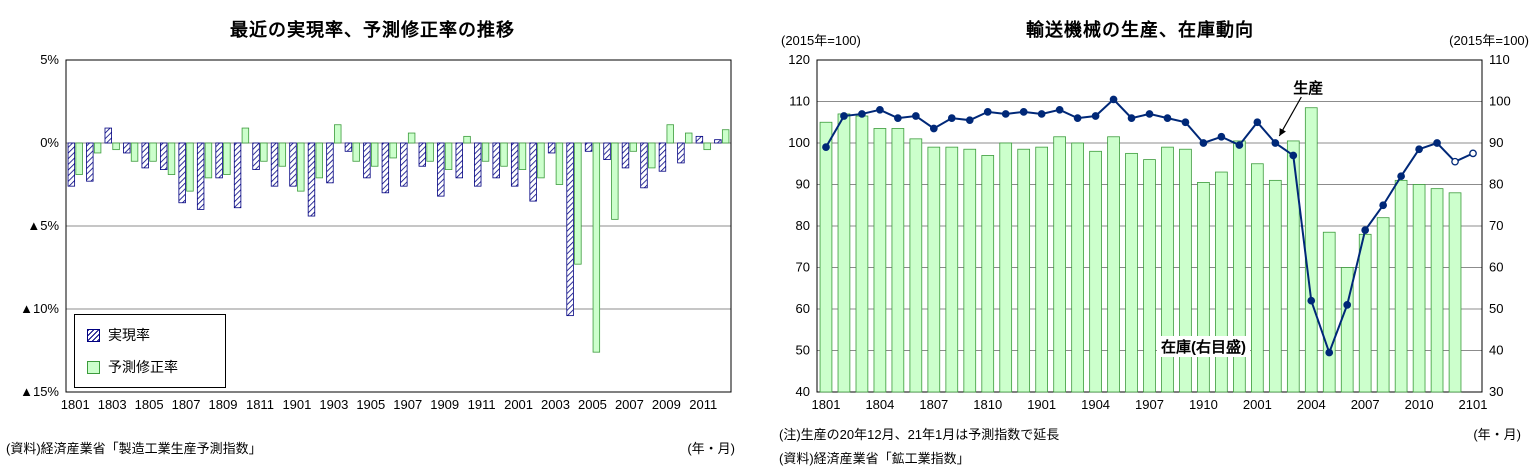  What do you see at coordinates (711, 448) in the screenshot?
I see `left-chart-x-unit: (年・月)` at bounding box center [711, 448].